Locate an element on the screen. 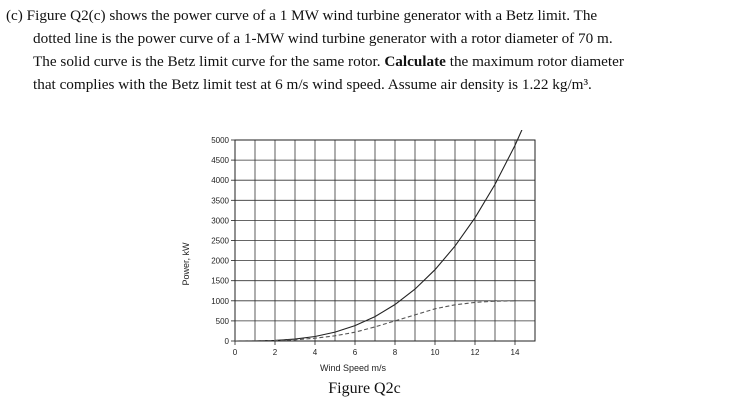  y-tick-label: 2500 is located at coordinates (220, 241).